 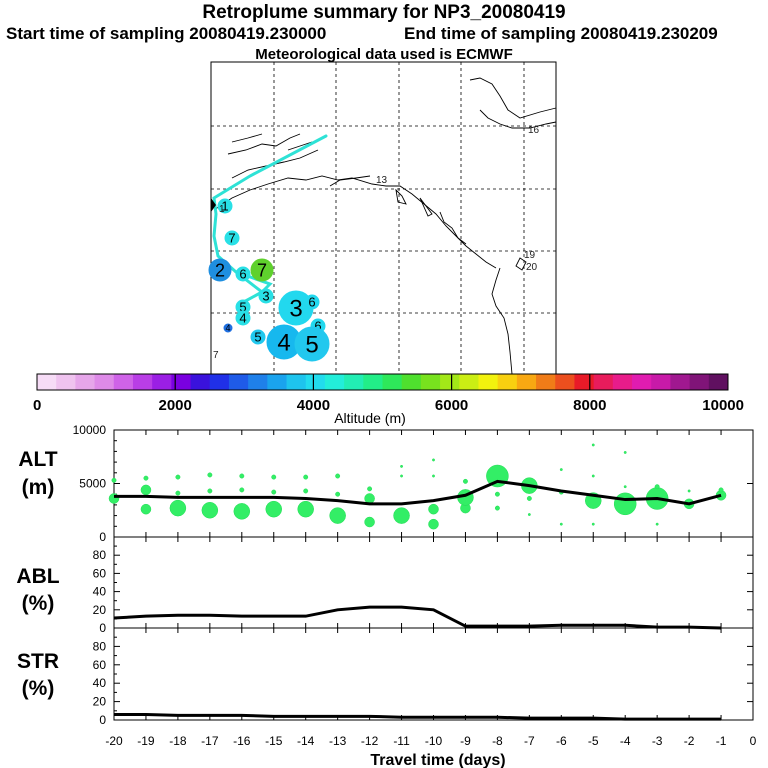 I want to click on x-tick-label: -11, so click(x=401, y=741).